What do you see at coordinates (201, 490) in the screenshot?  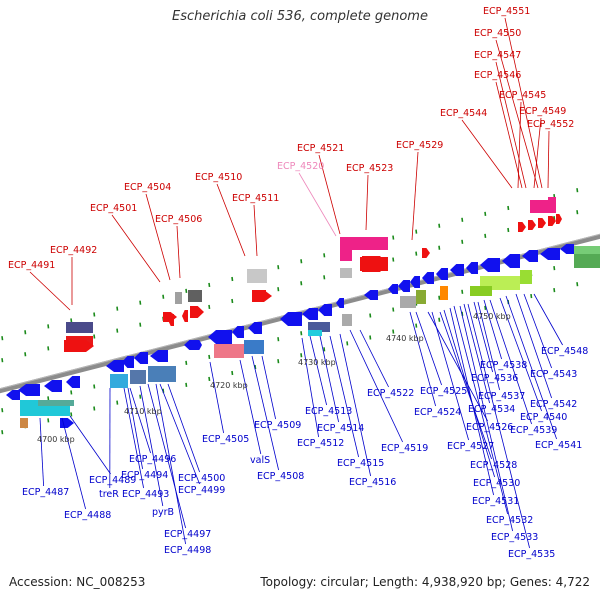 I see `lower-gene-label: ECP_4499` at bounding box center [201, 490].